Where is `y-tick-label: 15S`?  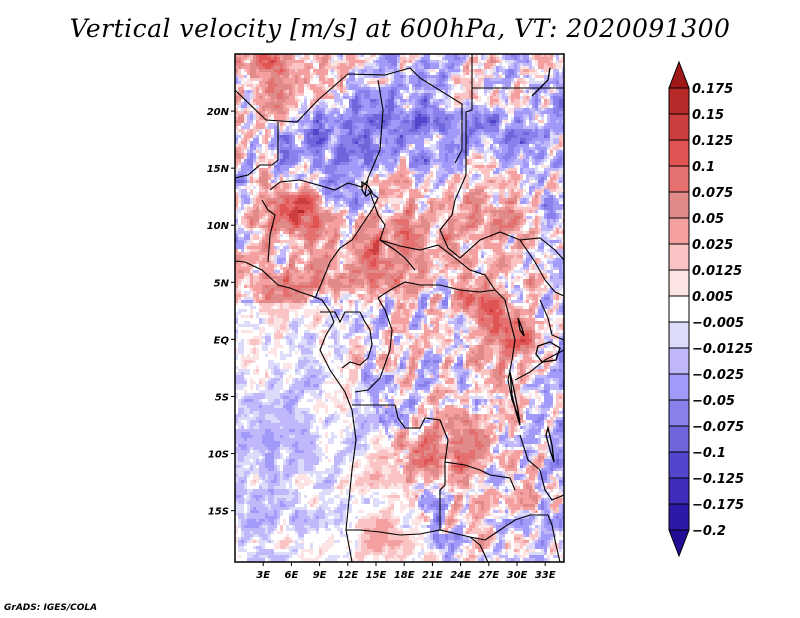 y-tick-label: 15S is located at coordinates (218, 512).